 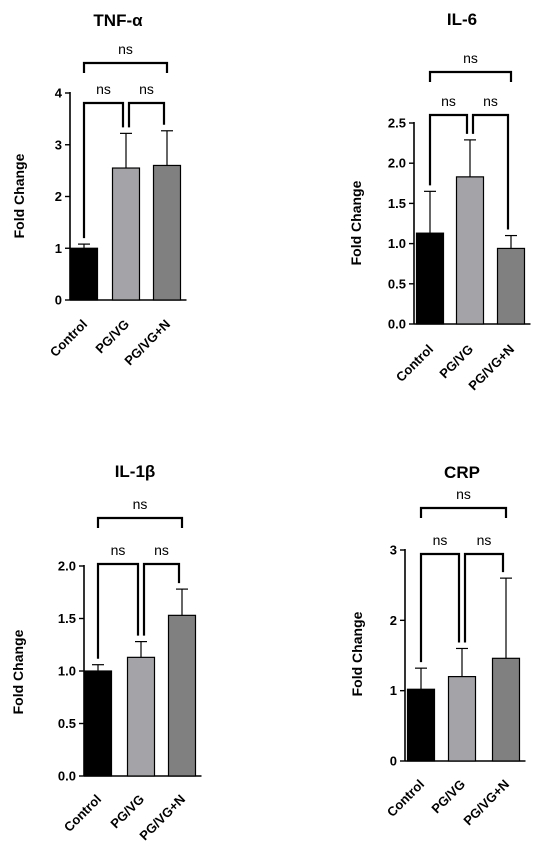 What do you see at coordinates (397, 123) in the screenshot?
I see `y-tick-label: 2.5` at bounding box center [397, 123].